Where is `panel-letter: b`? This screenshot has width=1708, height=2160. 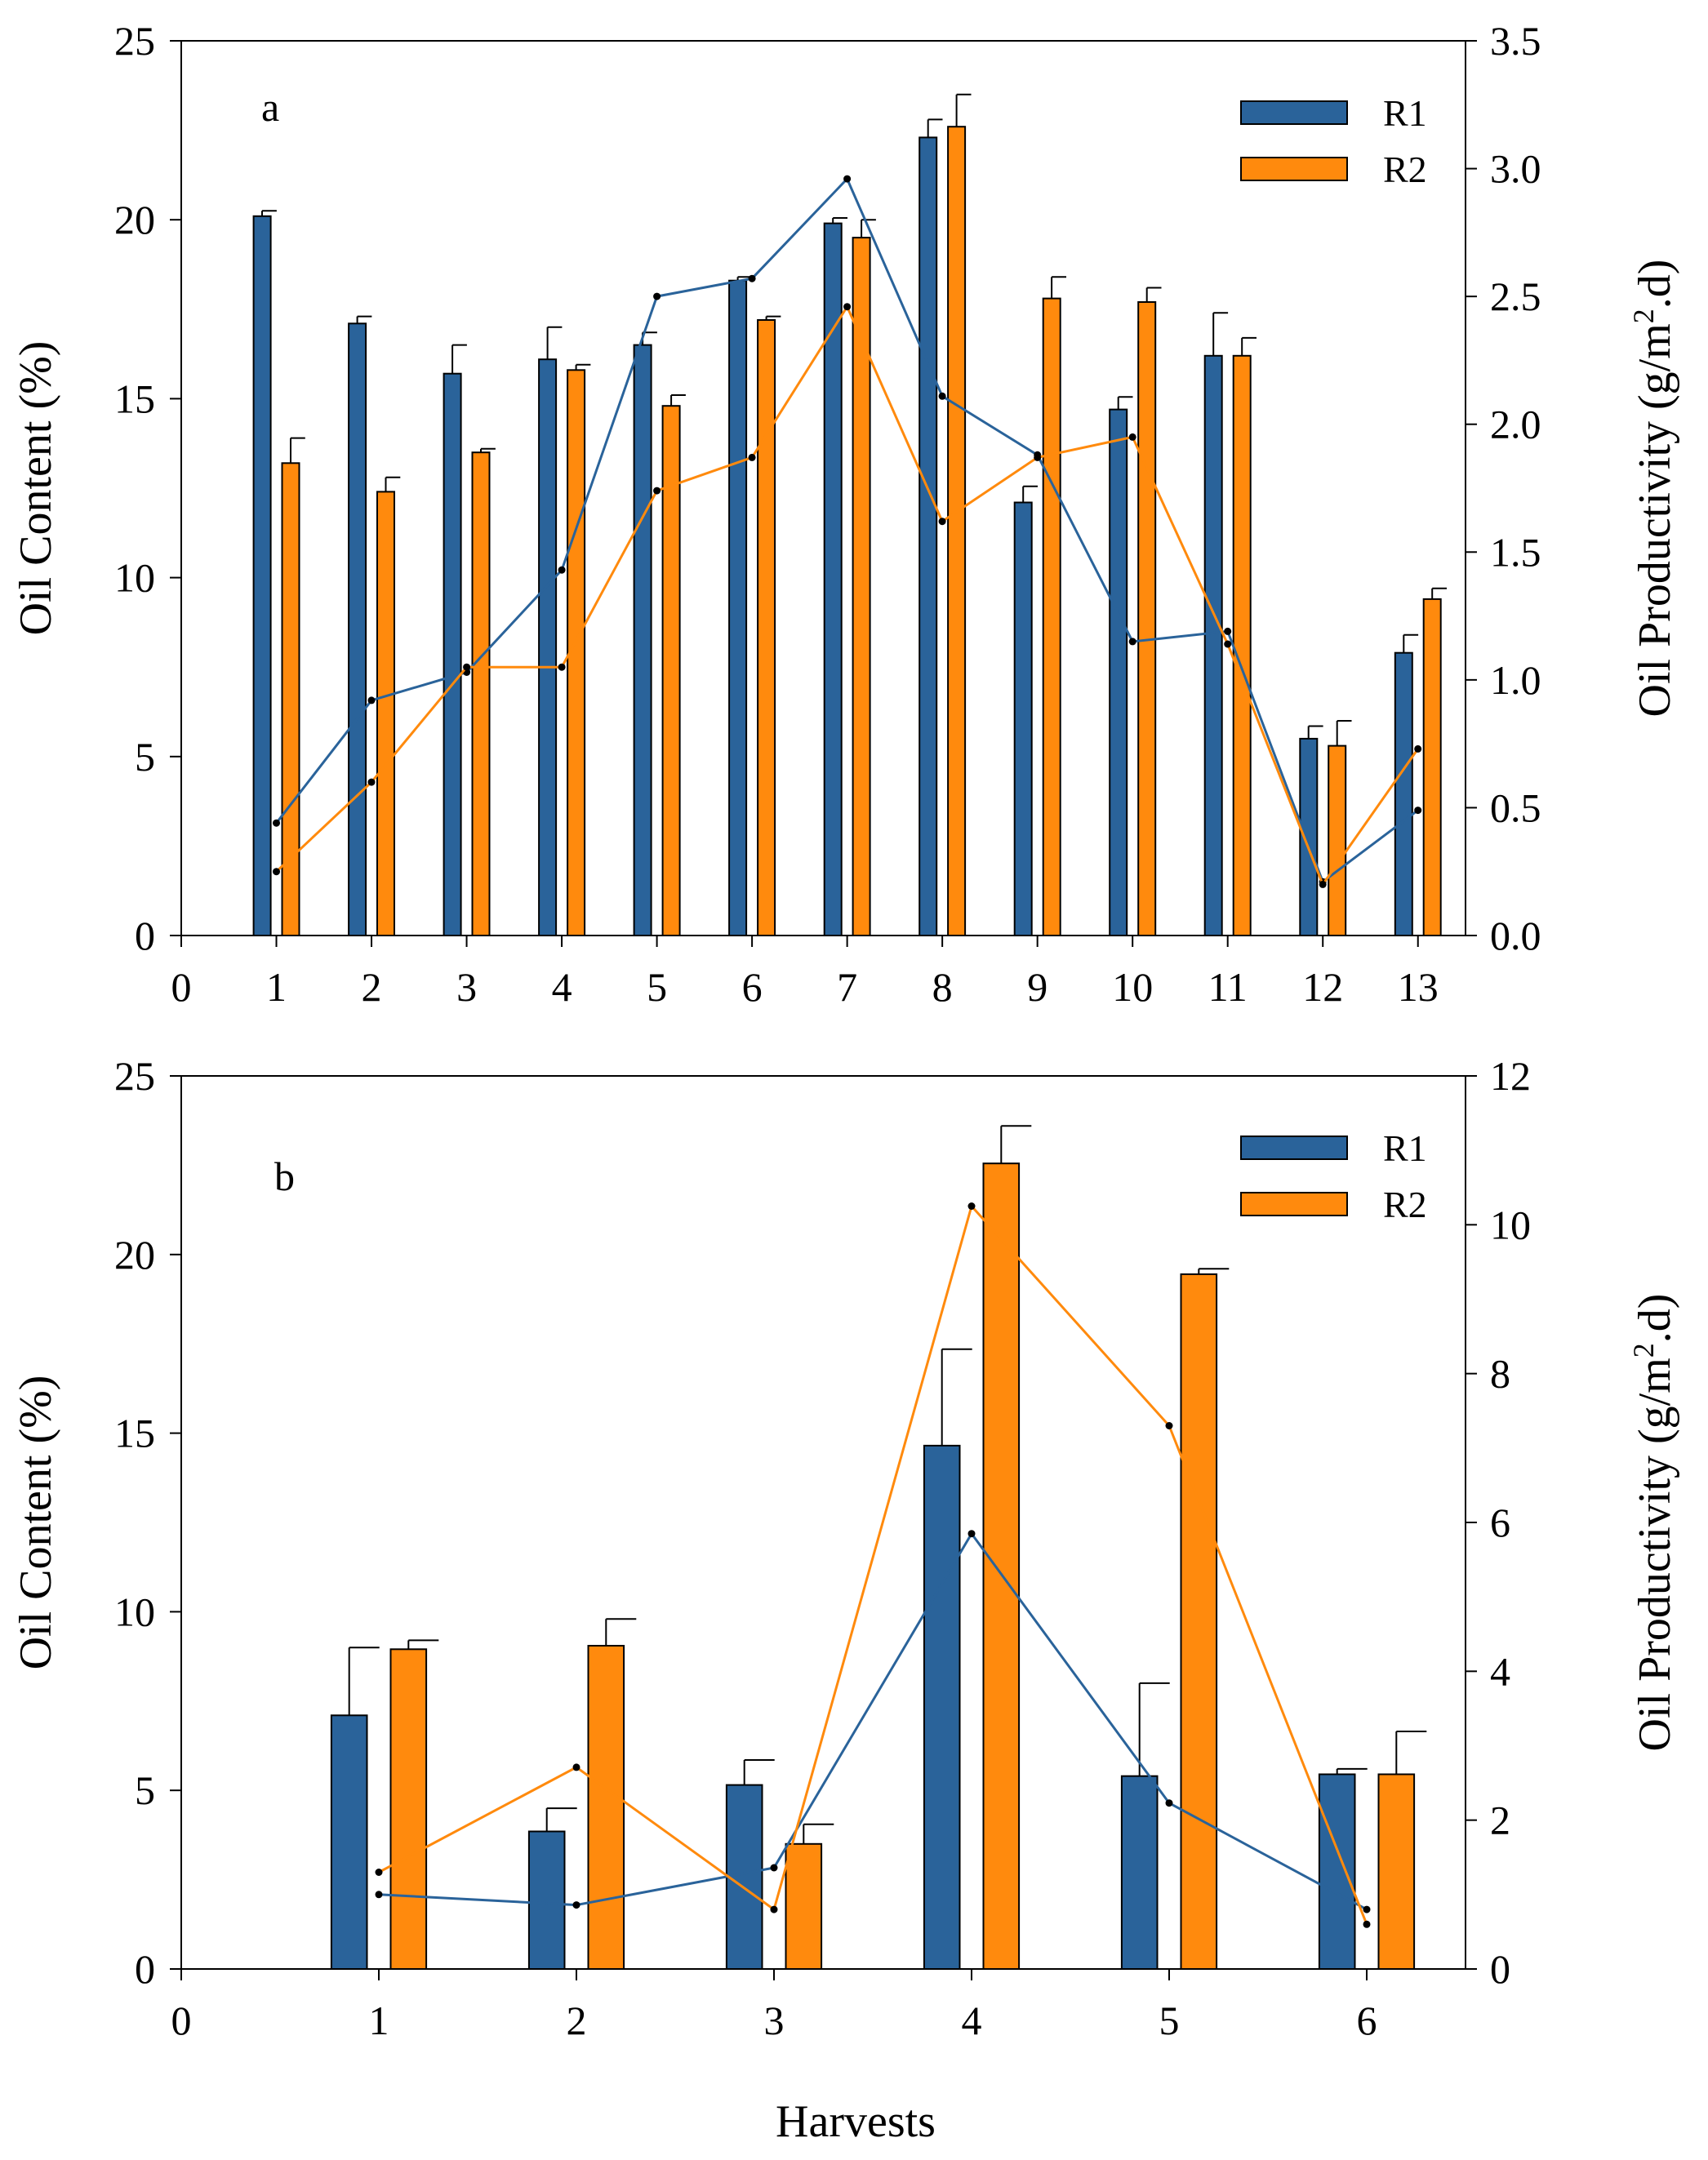 panel-letter: b is located at coordinates (284, 1176).